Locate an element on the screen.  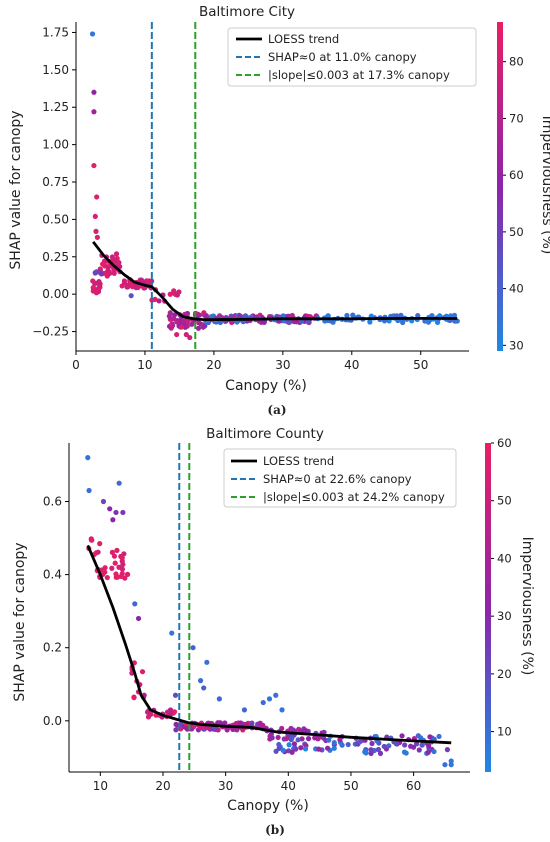
legend-a-shap: SHAP≈0 at 11.0% canopy is located at coordinates (342, 57).